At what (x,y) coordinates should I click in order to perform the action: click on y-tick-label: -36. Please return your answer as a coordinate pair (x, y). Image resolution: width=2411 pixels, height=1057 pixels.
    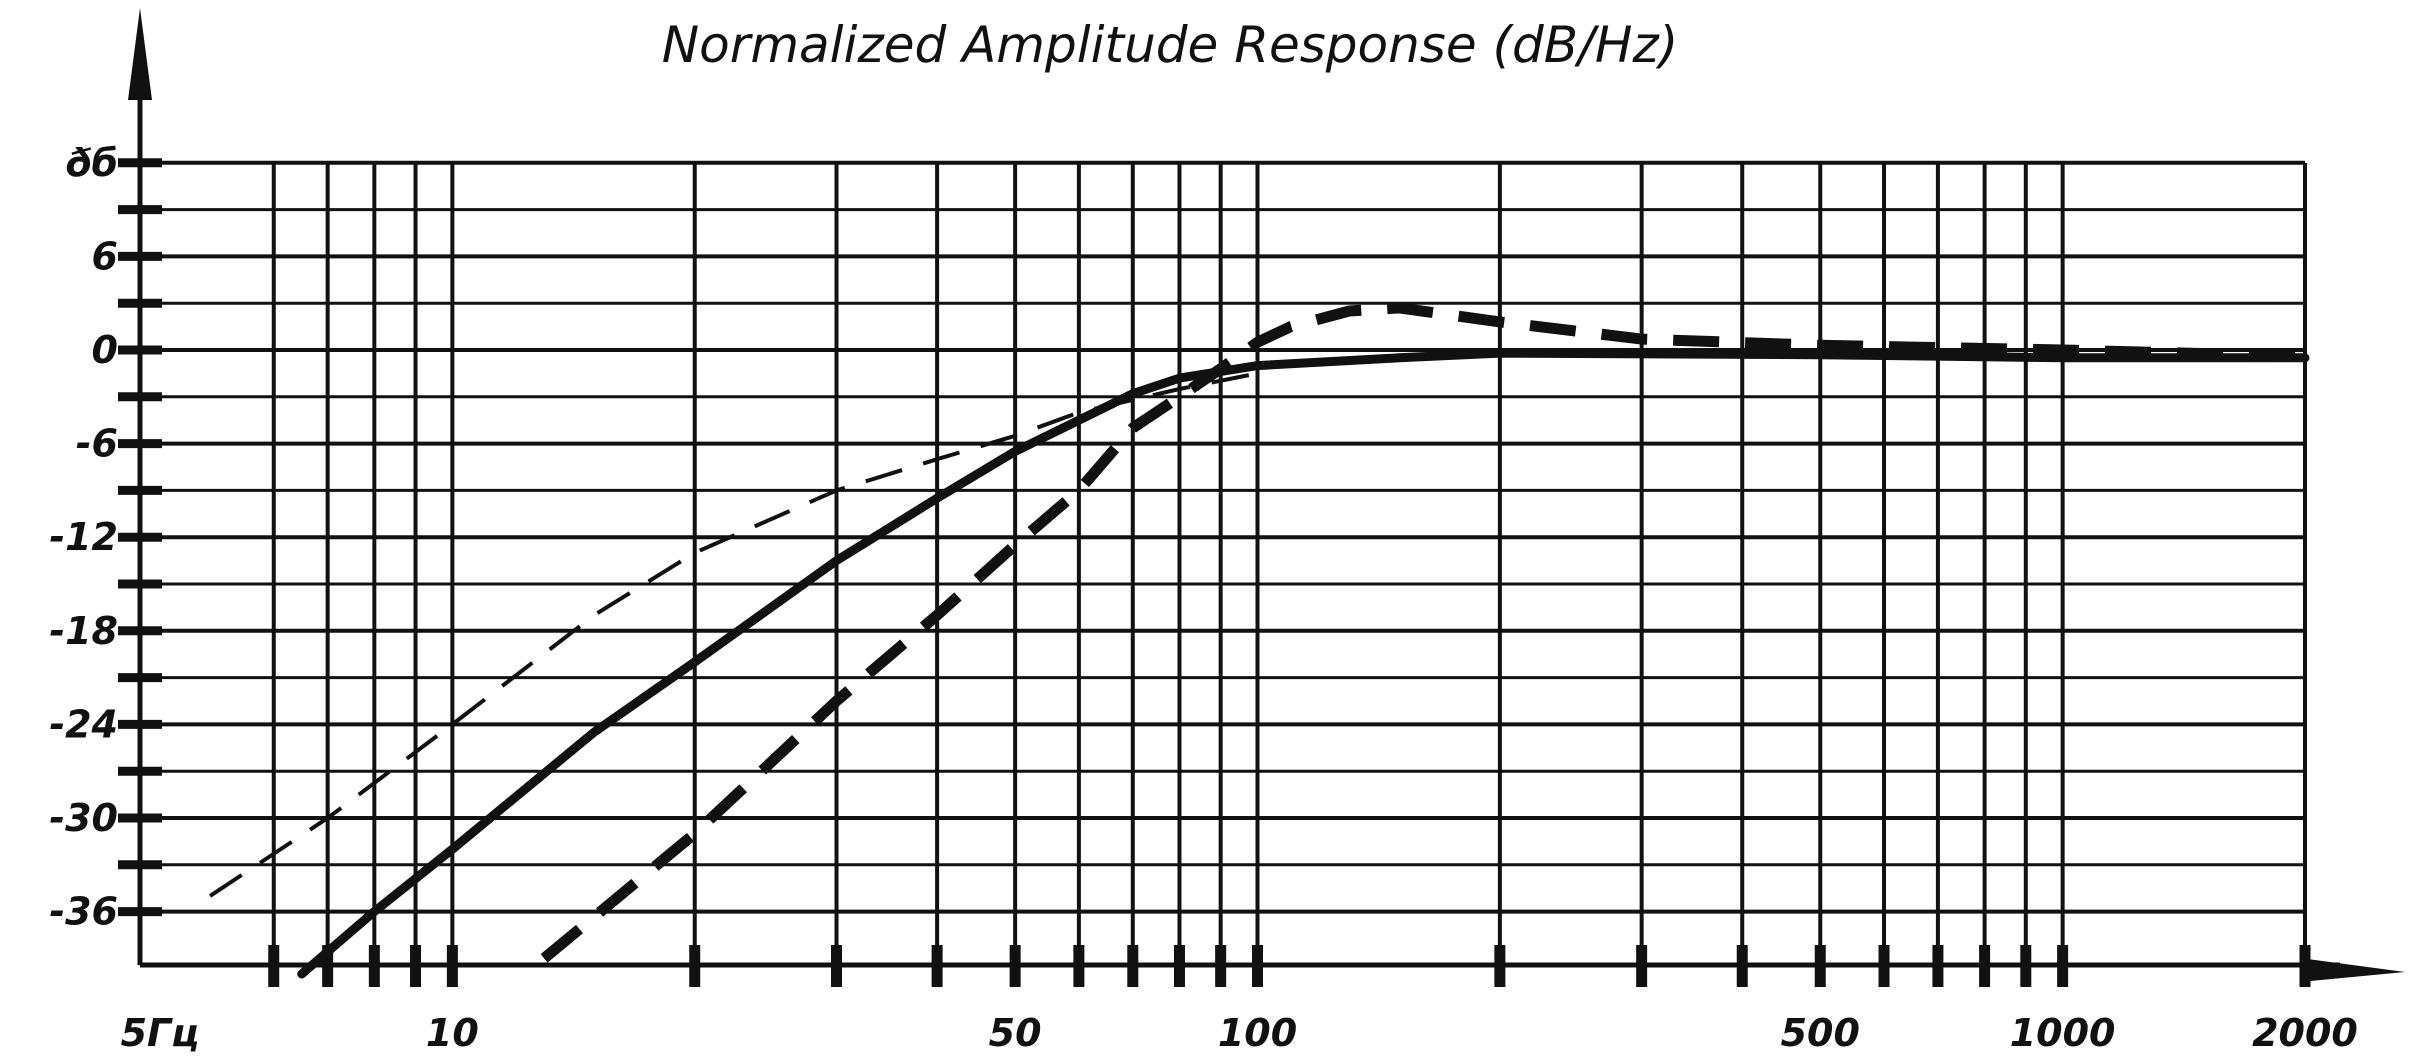
    Looking at the image, I should click on (83, 912).